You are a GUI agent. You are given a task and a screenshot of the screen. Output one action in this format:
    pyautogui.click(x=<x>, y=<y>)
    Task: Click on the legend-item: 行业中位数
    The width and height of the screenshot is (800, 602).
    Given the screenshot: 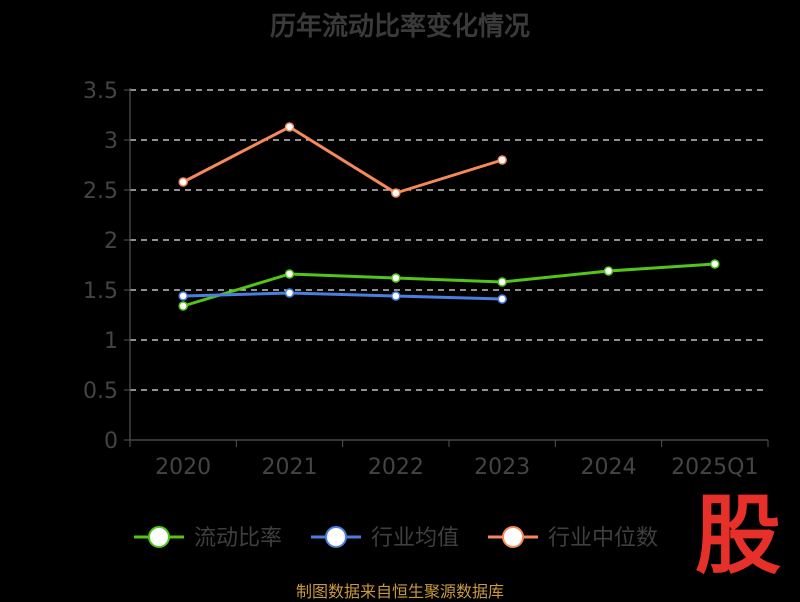 What is the action you would take?
    pyautogui.click(x=573, y=538)
    